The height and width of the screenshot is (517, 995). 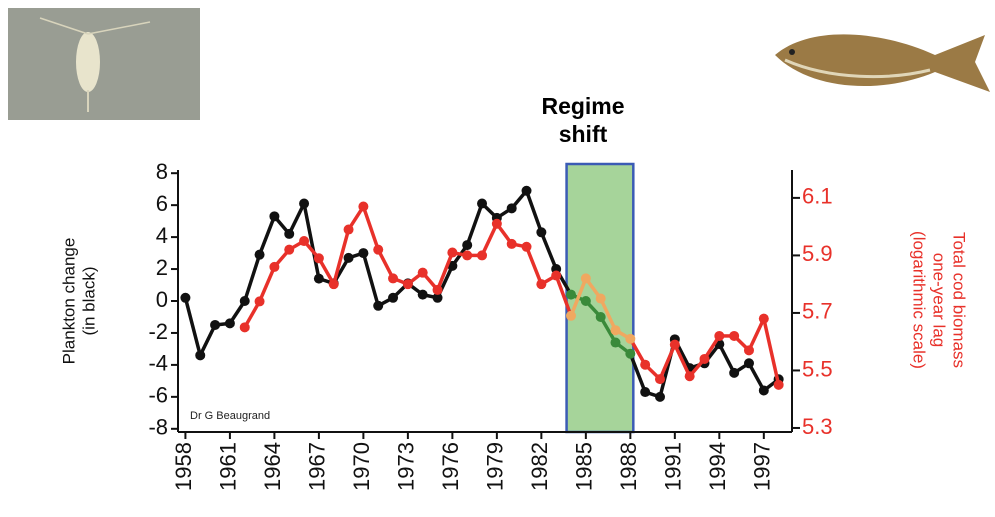 What do you see at coordinates (317, 466) in the screenshot?
I see `x-tick-label: 1967` at bounding box center [317, 466].